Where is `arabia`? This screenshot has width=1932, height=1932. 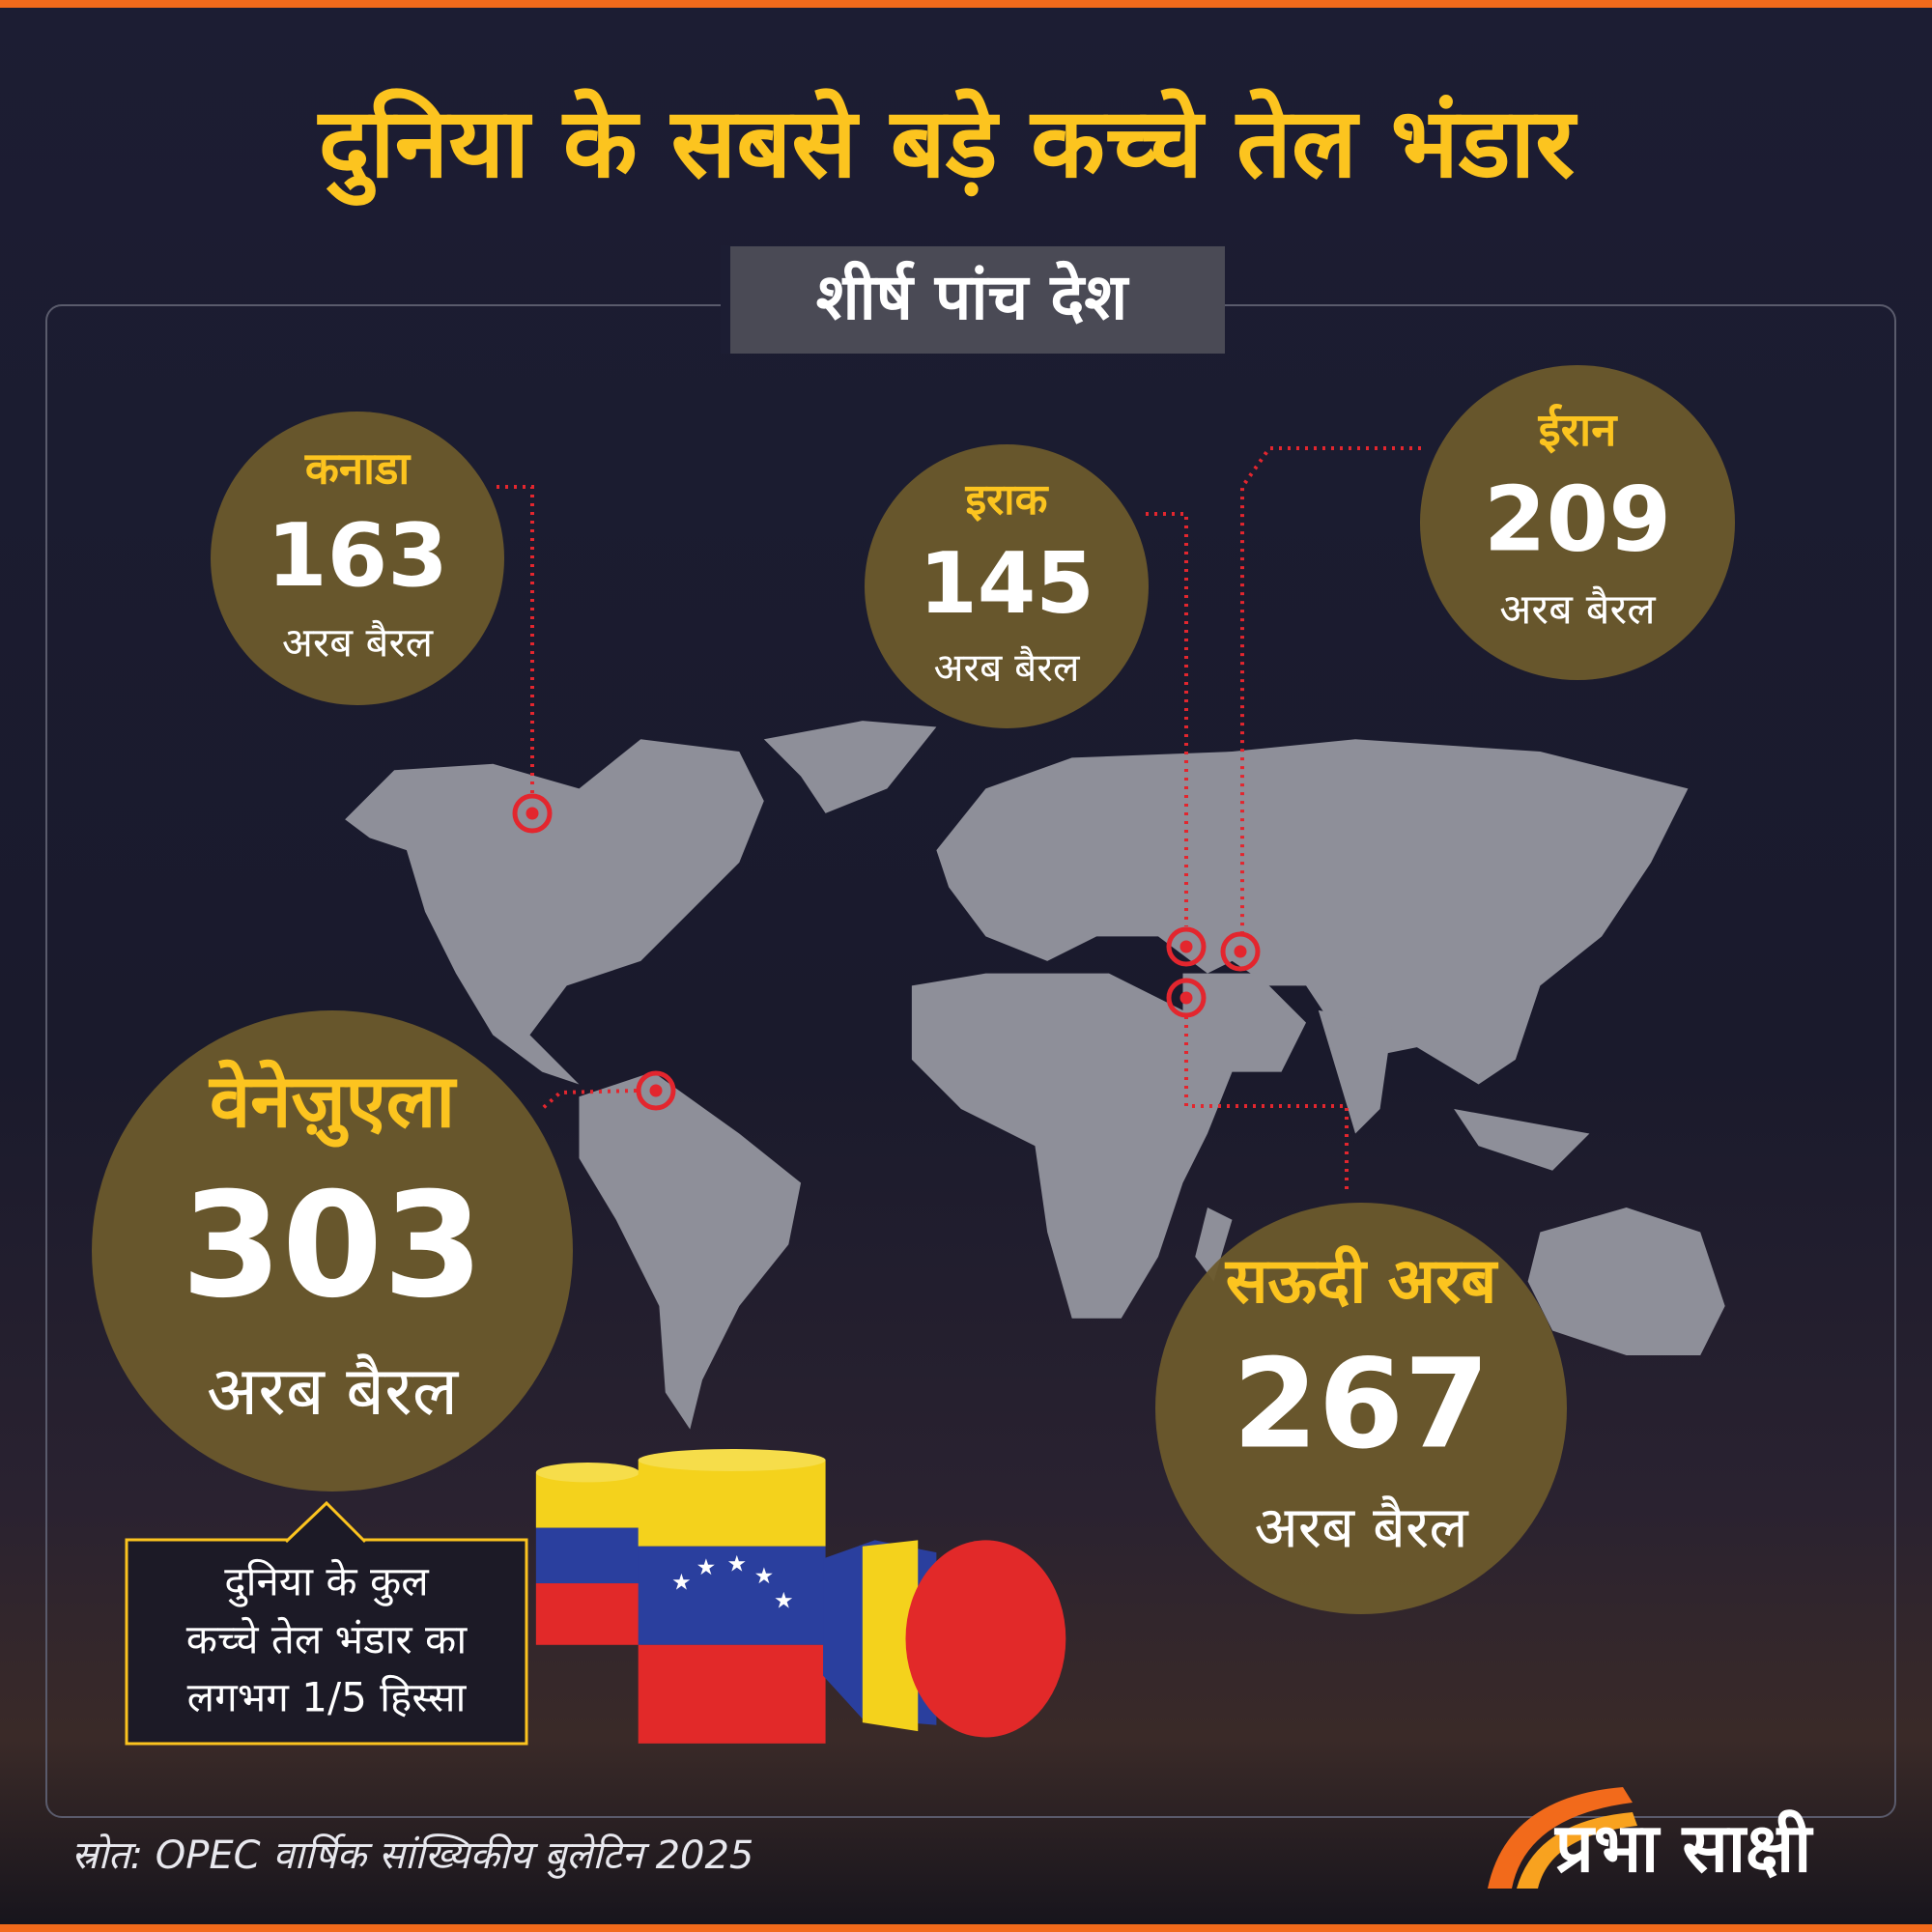 arabia is located at coordinates (1244, 1022).